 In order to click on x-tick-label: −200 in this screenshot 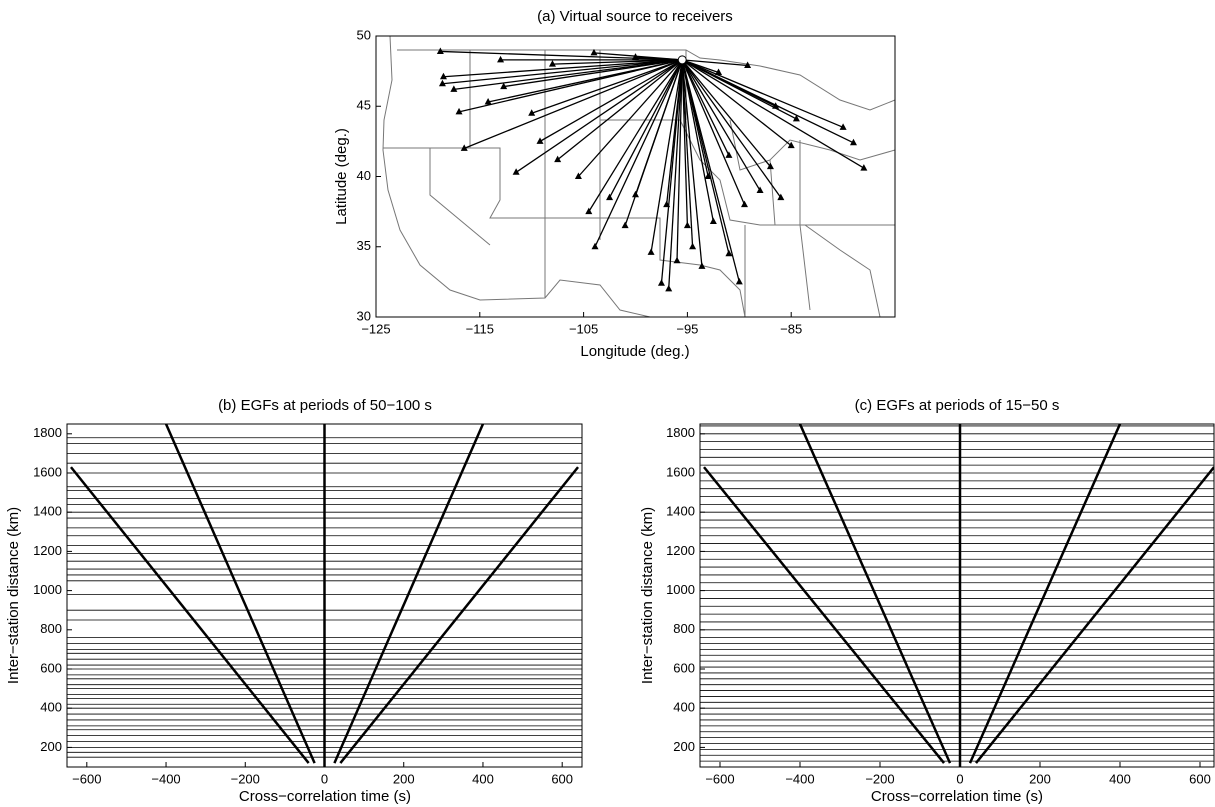, I will do `click(245, 778)`.